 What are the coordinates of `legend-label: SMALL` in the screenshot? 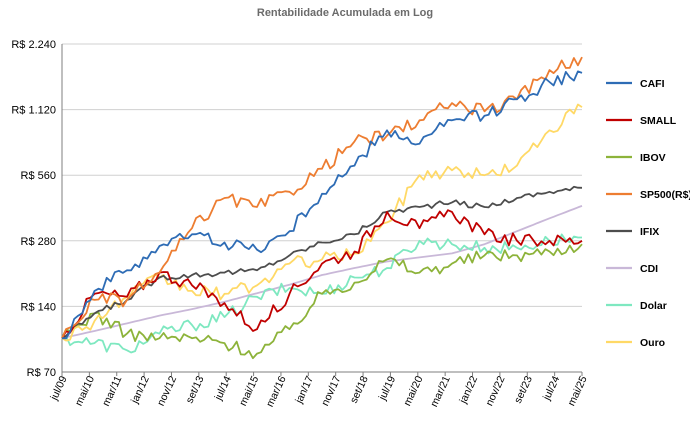 It's located at (658, 121).